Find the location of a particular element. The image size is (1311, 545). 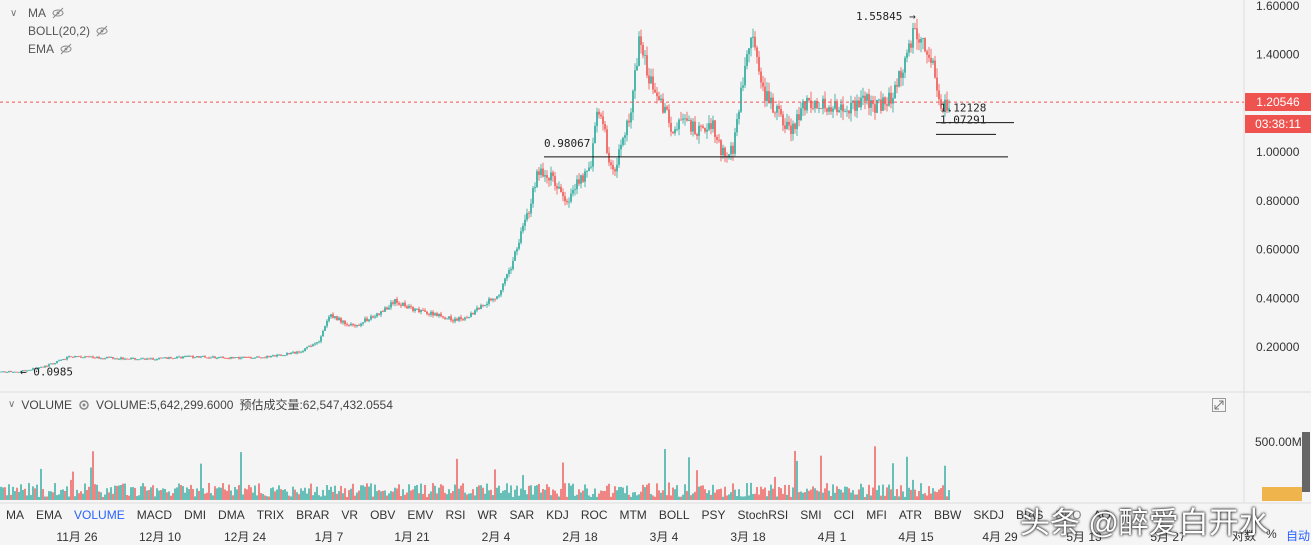

log-scale-toggle: 对数 is located at coordinates (1244, 536).